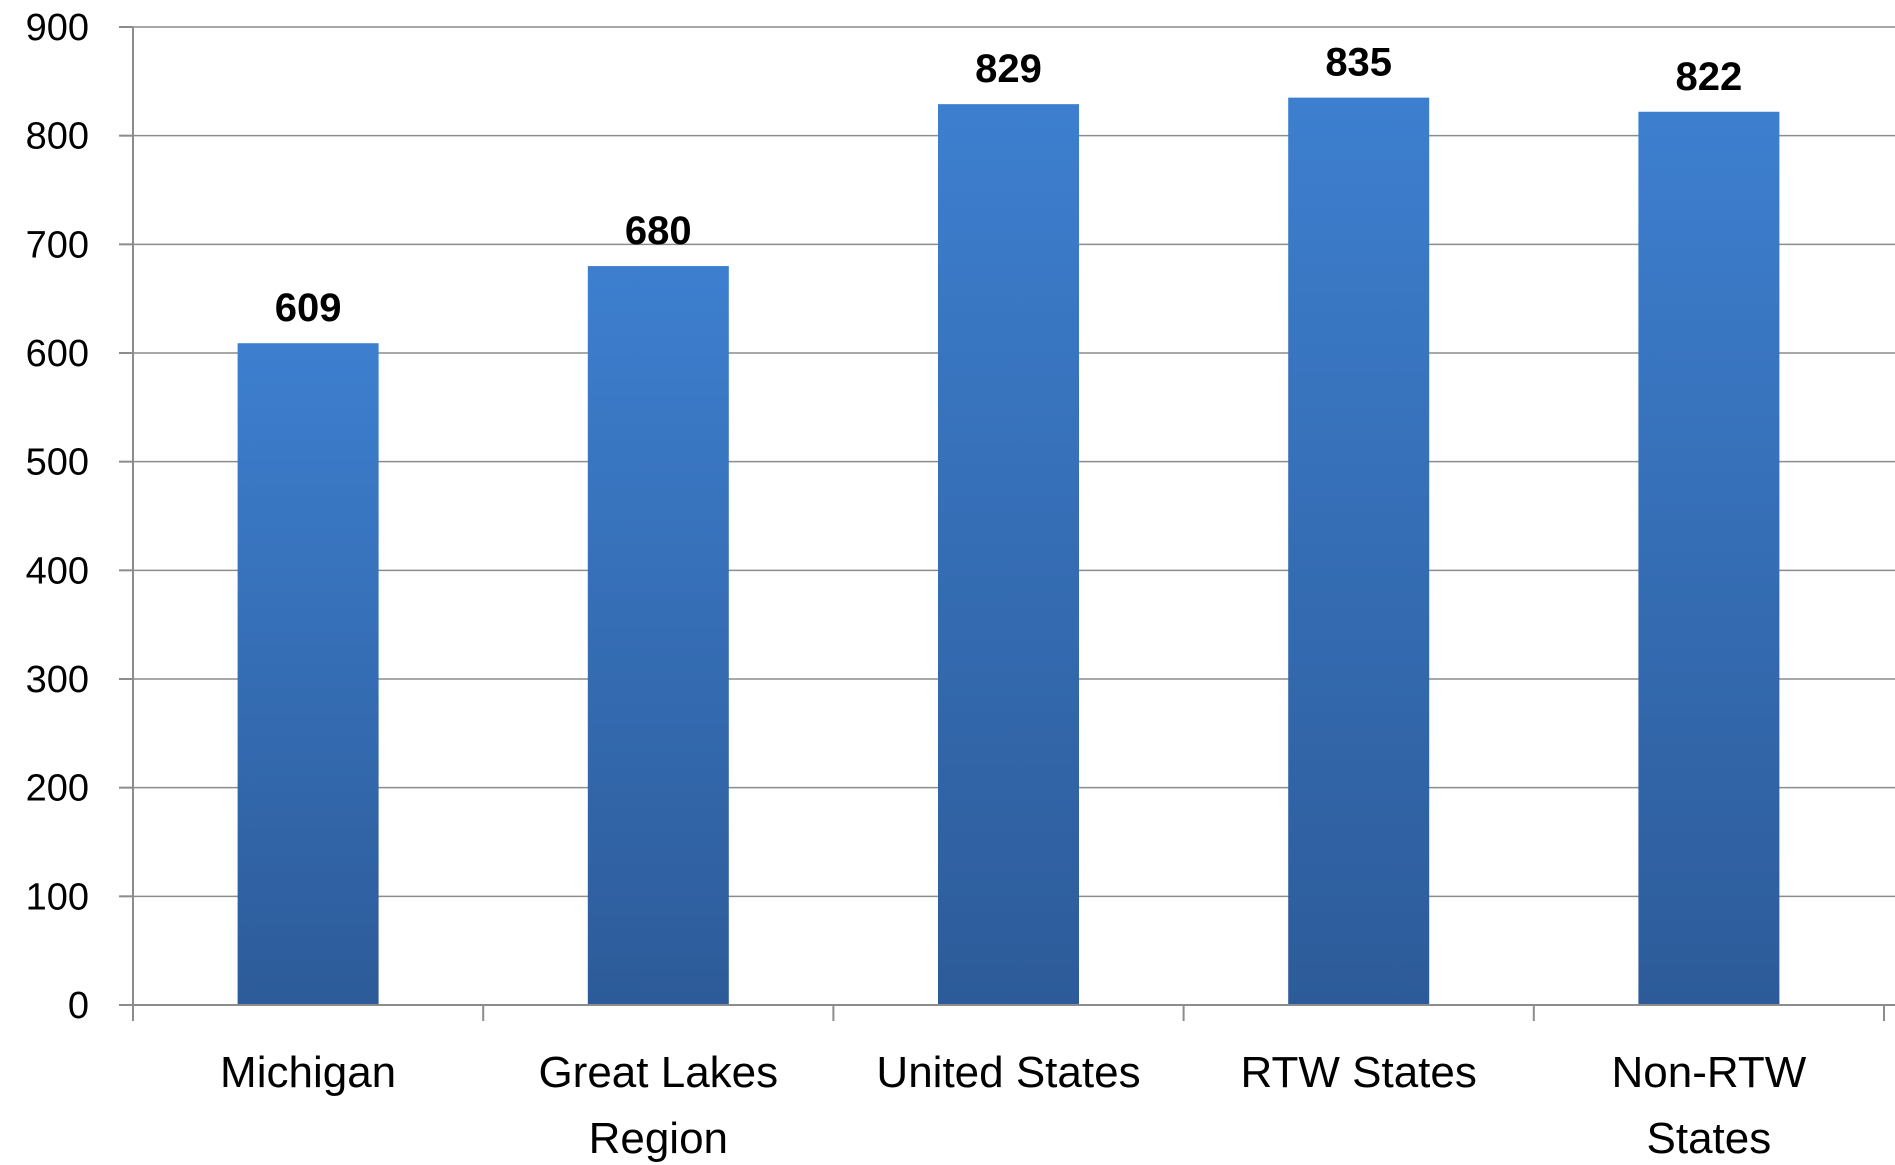 The width and height of the screenshot is (1895, 1165). I want to click on x-category-label: RTW States, so click(1359, 1072).